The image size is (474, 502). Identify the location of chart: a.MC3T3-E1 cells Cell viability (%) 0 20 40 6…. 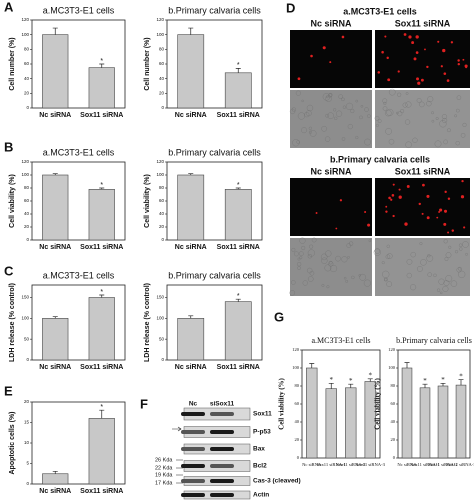
(332, 401).